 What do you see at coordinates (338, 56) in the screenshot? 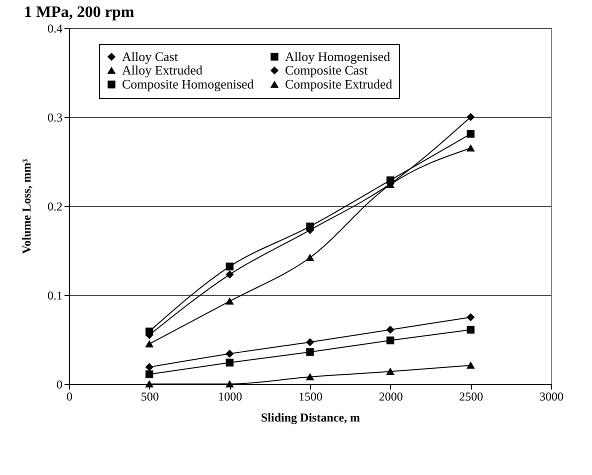
I see `legend-label: Alloy Homogenised` at bounding box center [338, 56].